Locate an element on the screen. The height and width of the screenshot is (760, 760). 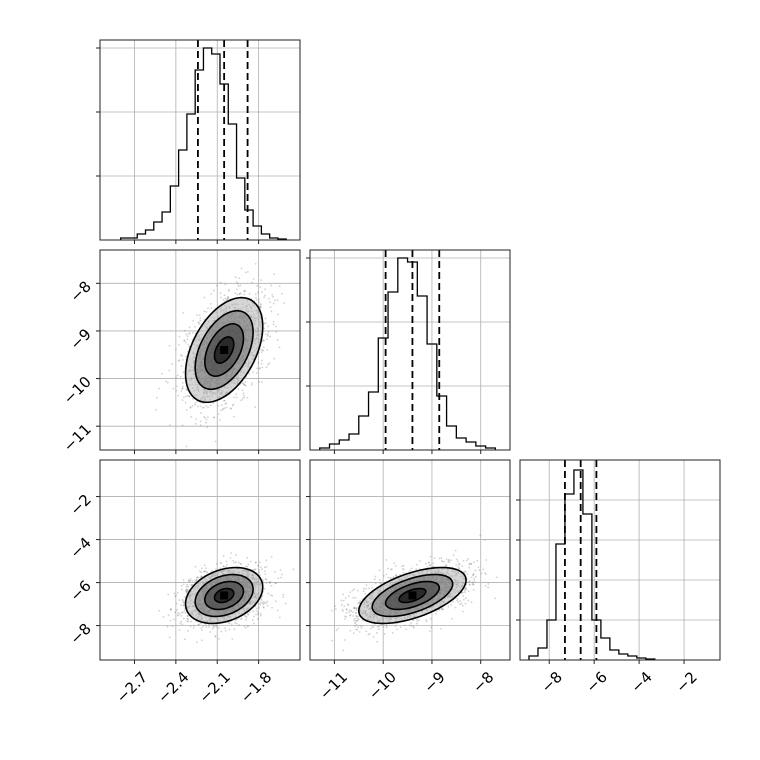
contour-line is located at coordinates (224, 350).